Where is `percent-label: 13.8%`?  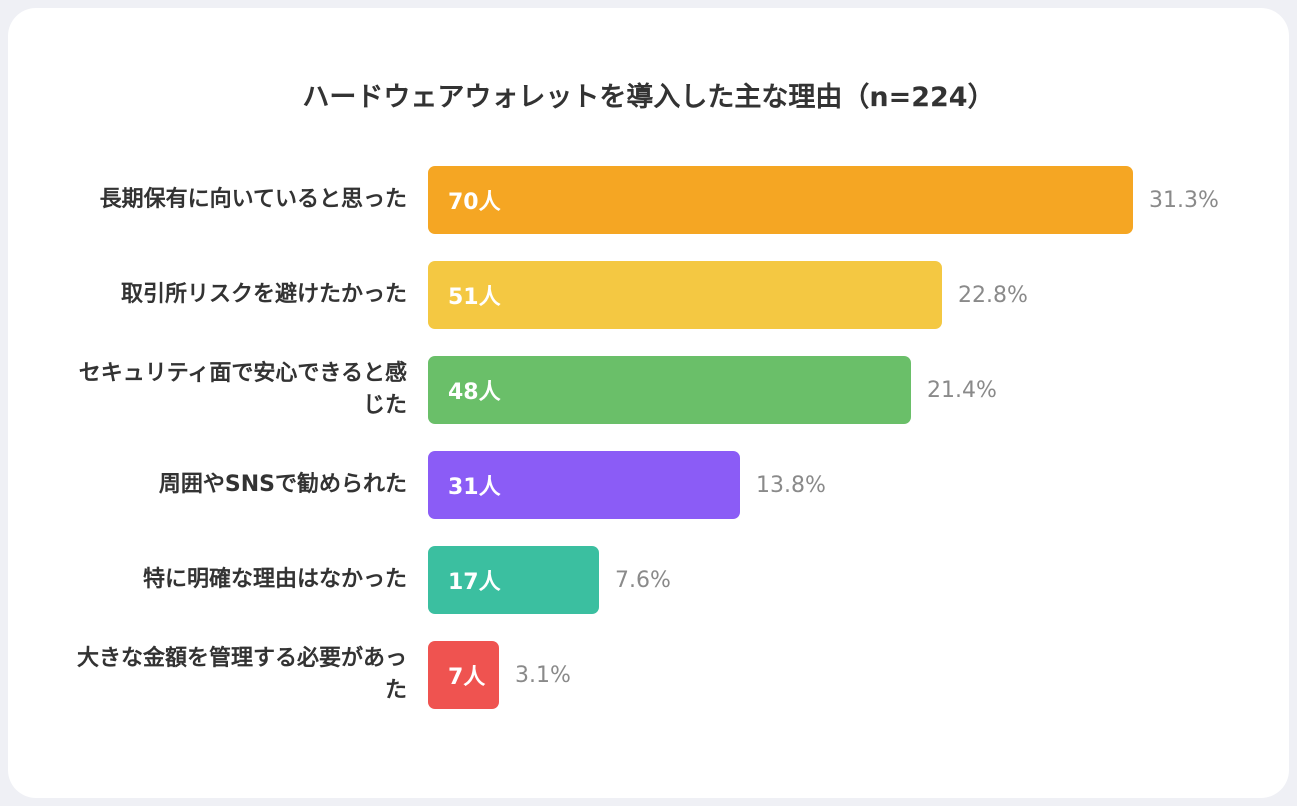 percent-label: 13.8% is located at coordinates (791, 485).